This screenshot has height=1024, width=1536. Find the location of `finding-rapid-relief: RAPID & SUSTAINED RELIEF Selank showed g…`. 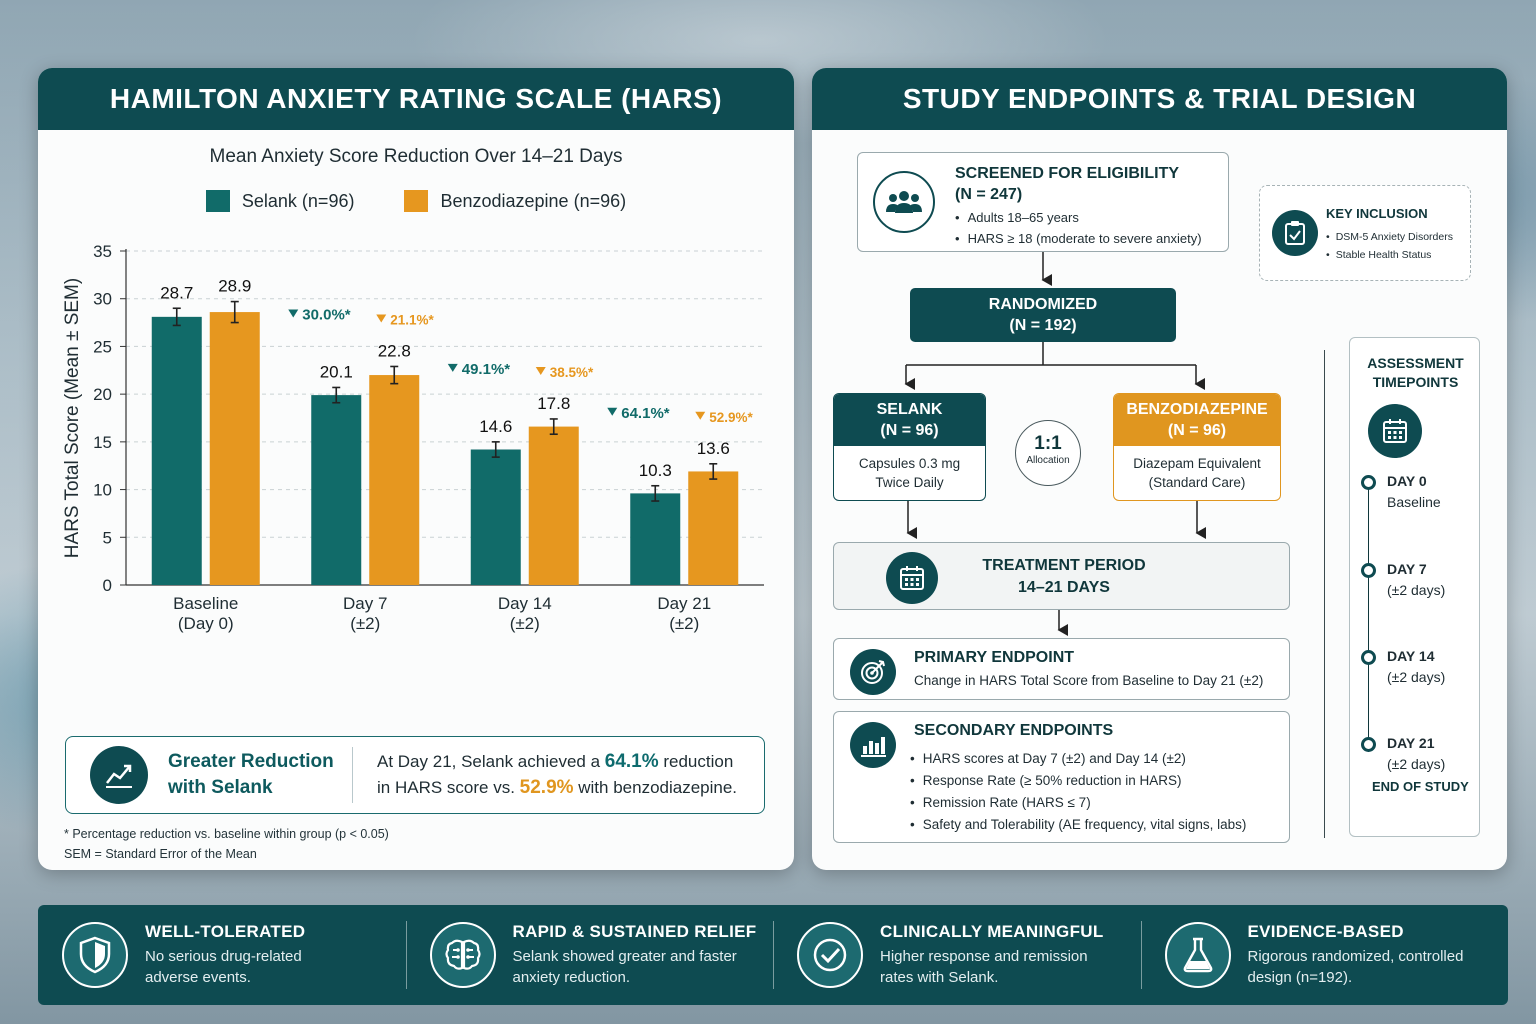

finding-rapid-relief: RAPID & SUSTAINED RELIEF Selank showed g… is located at coordinates (589, 955).